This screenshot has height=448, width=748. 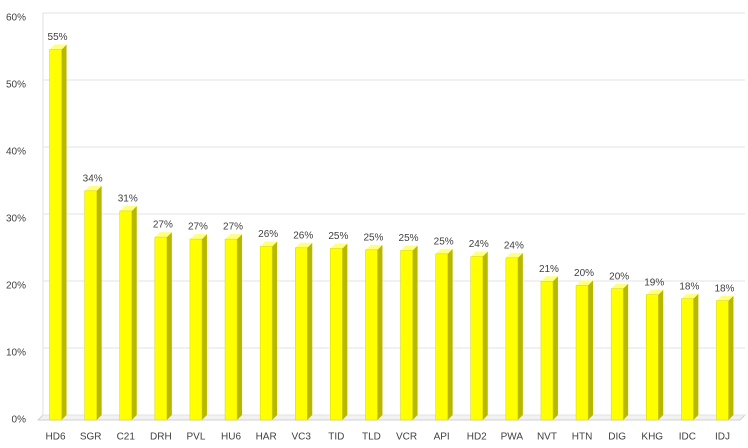 What do you see at coordinates (654, 282) in the screenshot?
I see `value-label: 19%` at bounding box center [654, 282].